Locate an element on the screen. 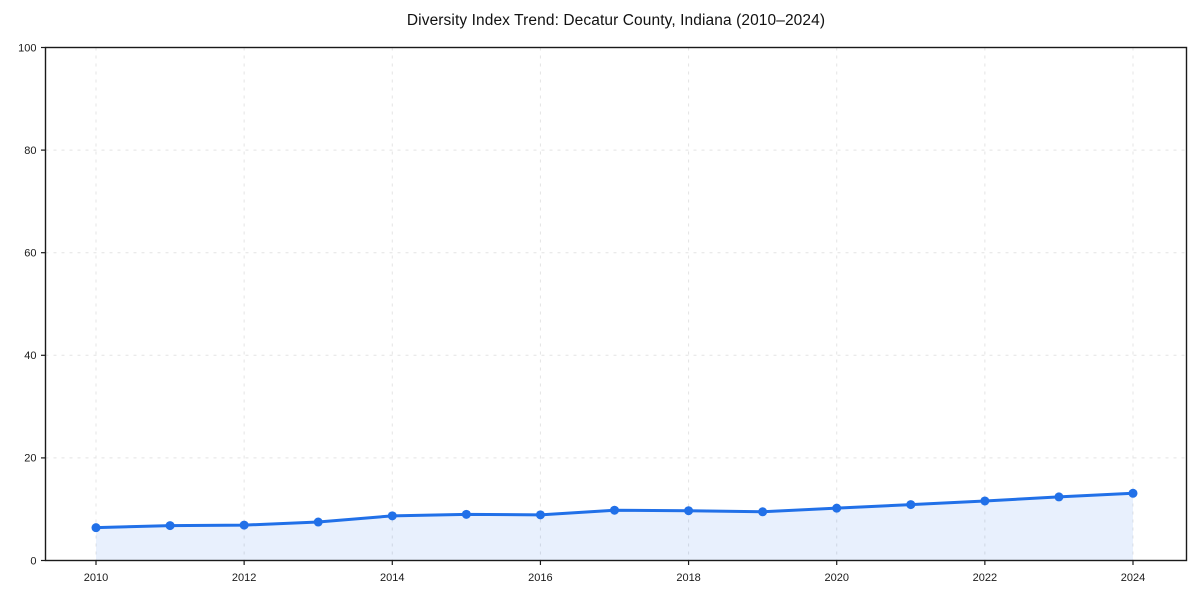  data-point-2023 is located at coordinates (1059, 497).